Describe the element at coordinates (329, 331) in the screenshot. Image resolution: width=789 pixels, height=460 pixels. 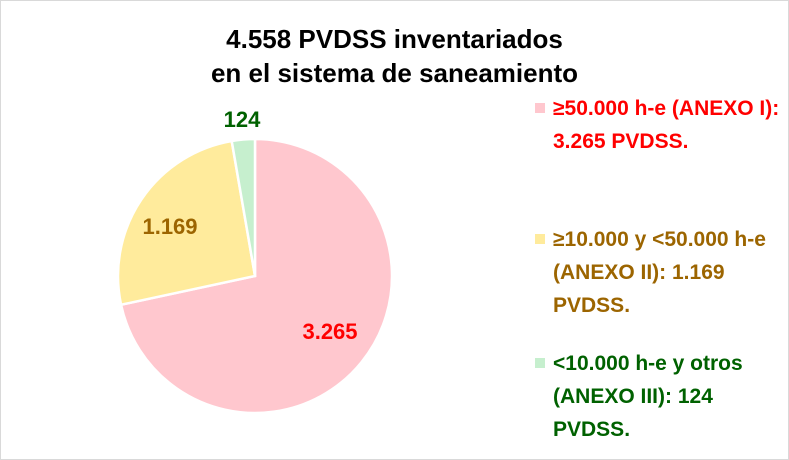
I see `data-label-anexo-i: 3.265` at that location.